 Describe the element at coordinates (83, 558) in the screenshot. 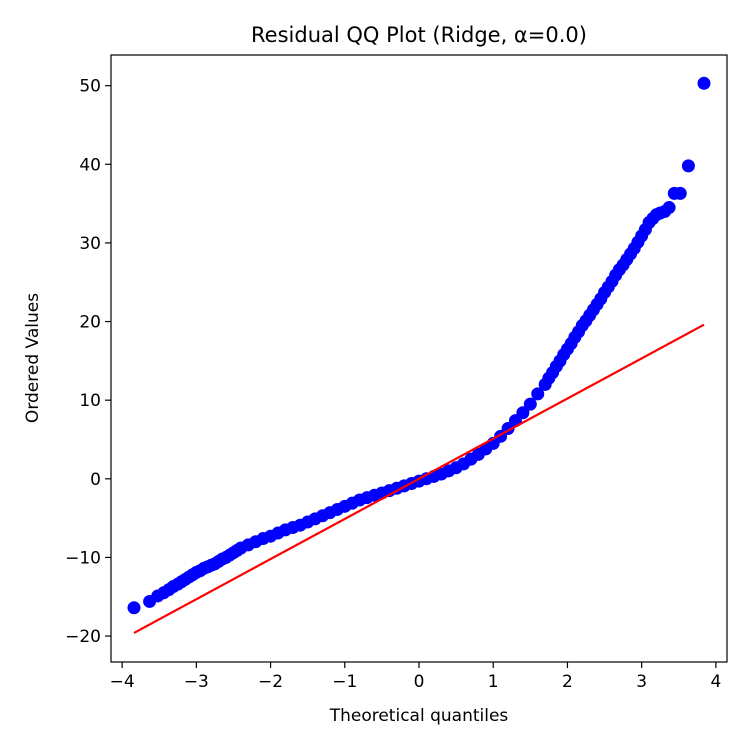

I see `y-tick-label: −10` at that location.